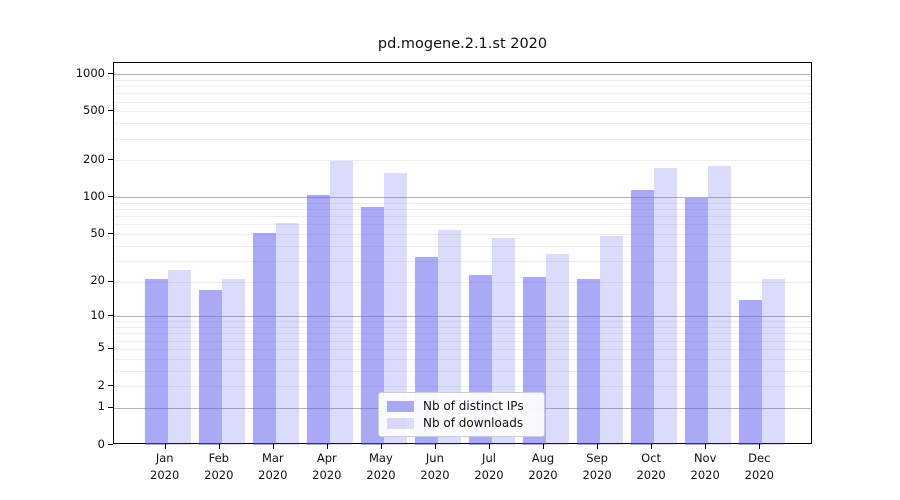 The height and width of the screenshot is (500, 900). I want to click on x-tick-label-jan: Jan 2020, so click(165, 466).